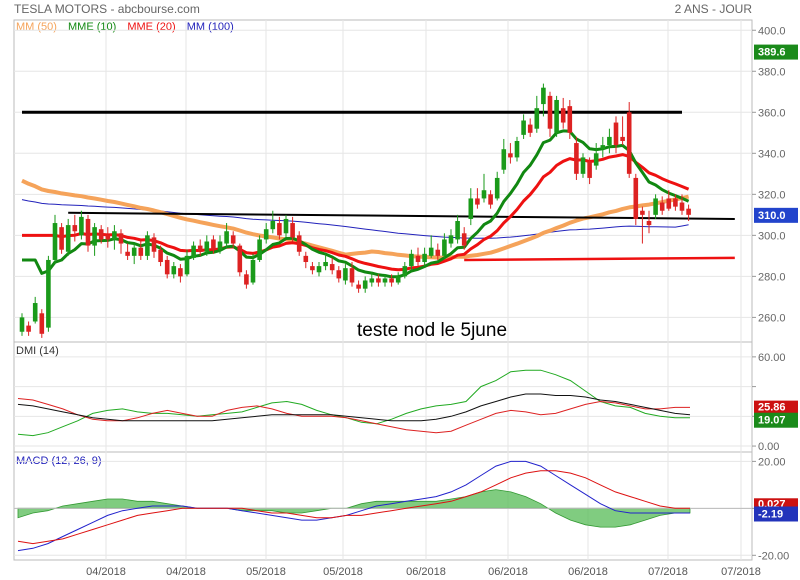 The height and width of the screenshot is (580, 800). I want to click on price-y-tick-label: 300.0, so click(772, 236).